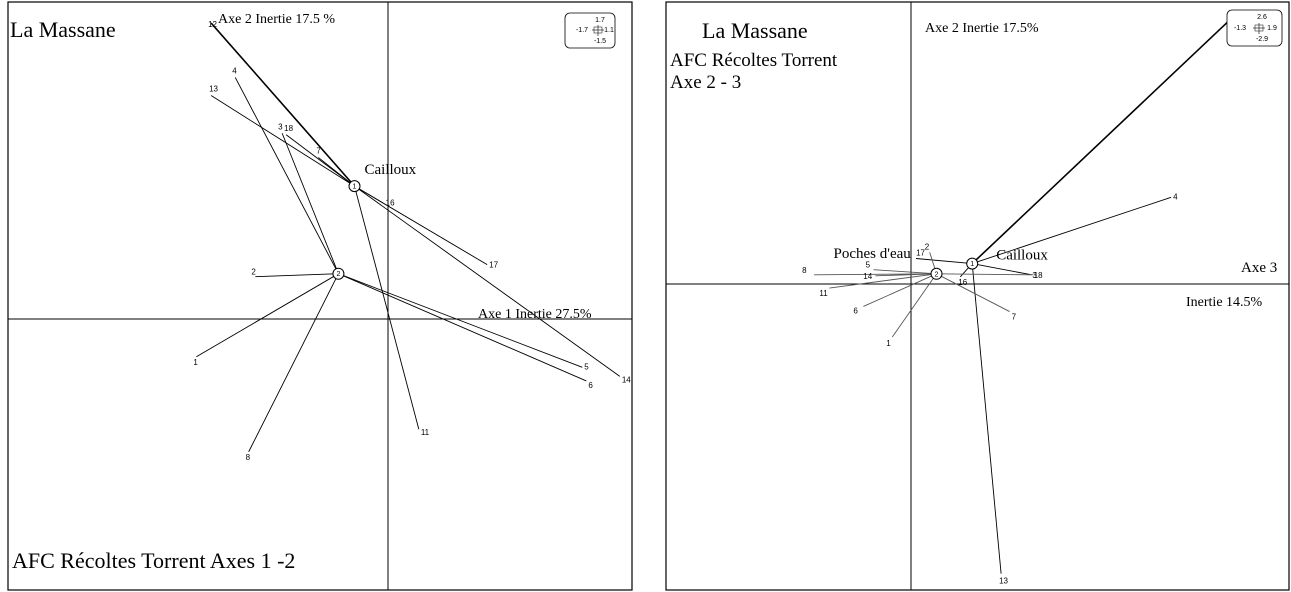 The height and width of the screenshot is (592, 1291). I want to click on scale-bottom: -1.5, so click(600, 41).